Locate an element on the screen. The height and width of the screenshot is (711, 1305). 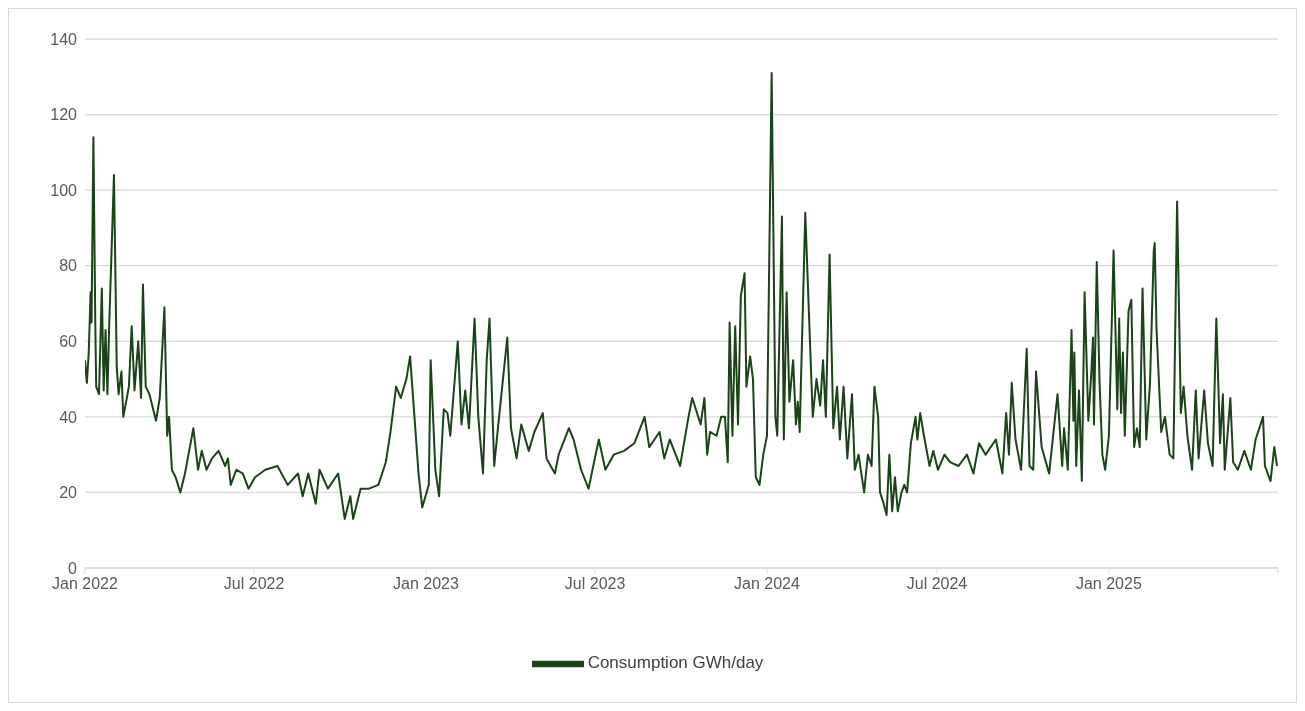
y-tick-label: 120 is located at coordinates (64, 115).